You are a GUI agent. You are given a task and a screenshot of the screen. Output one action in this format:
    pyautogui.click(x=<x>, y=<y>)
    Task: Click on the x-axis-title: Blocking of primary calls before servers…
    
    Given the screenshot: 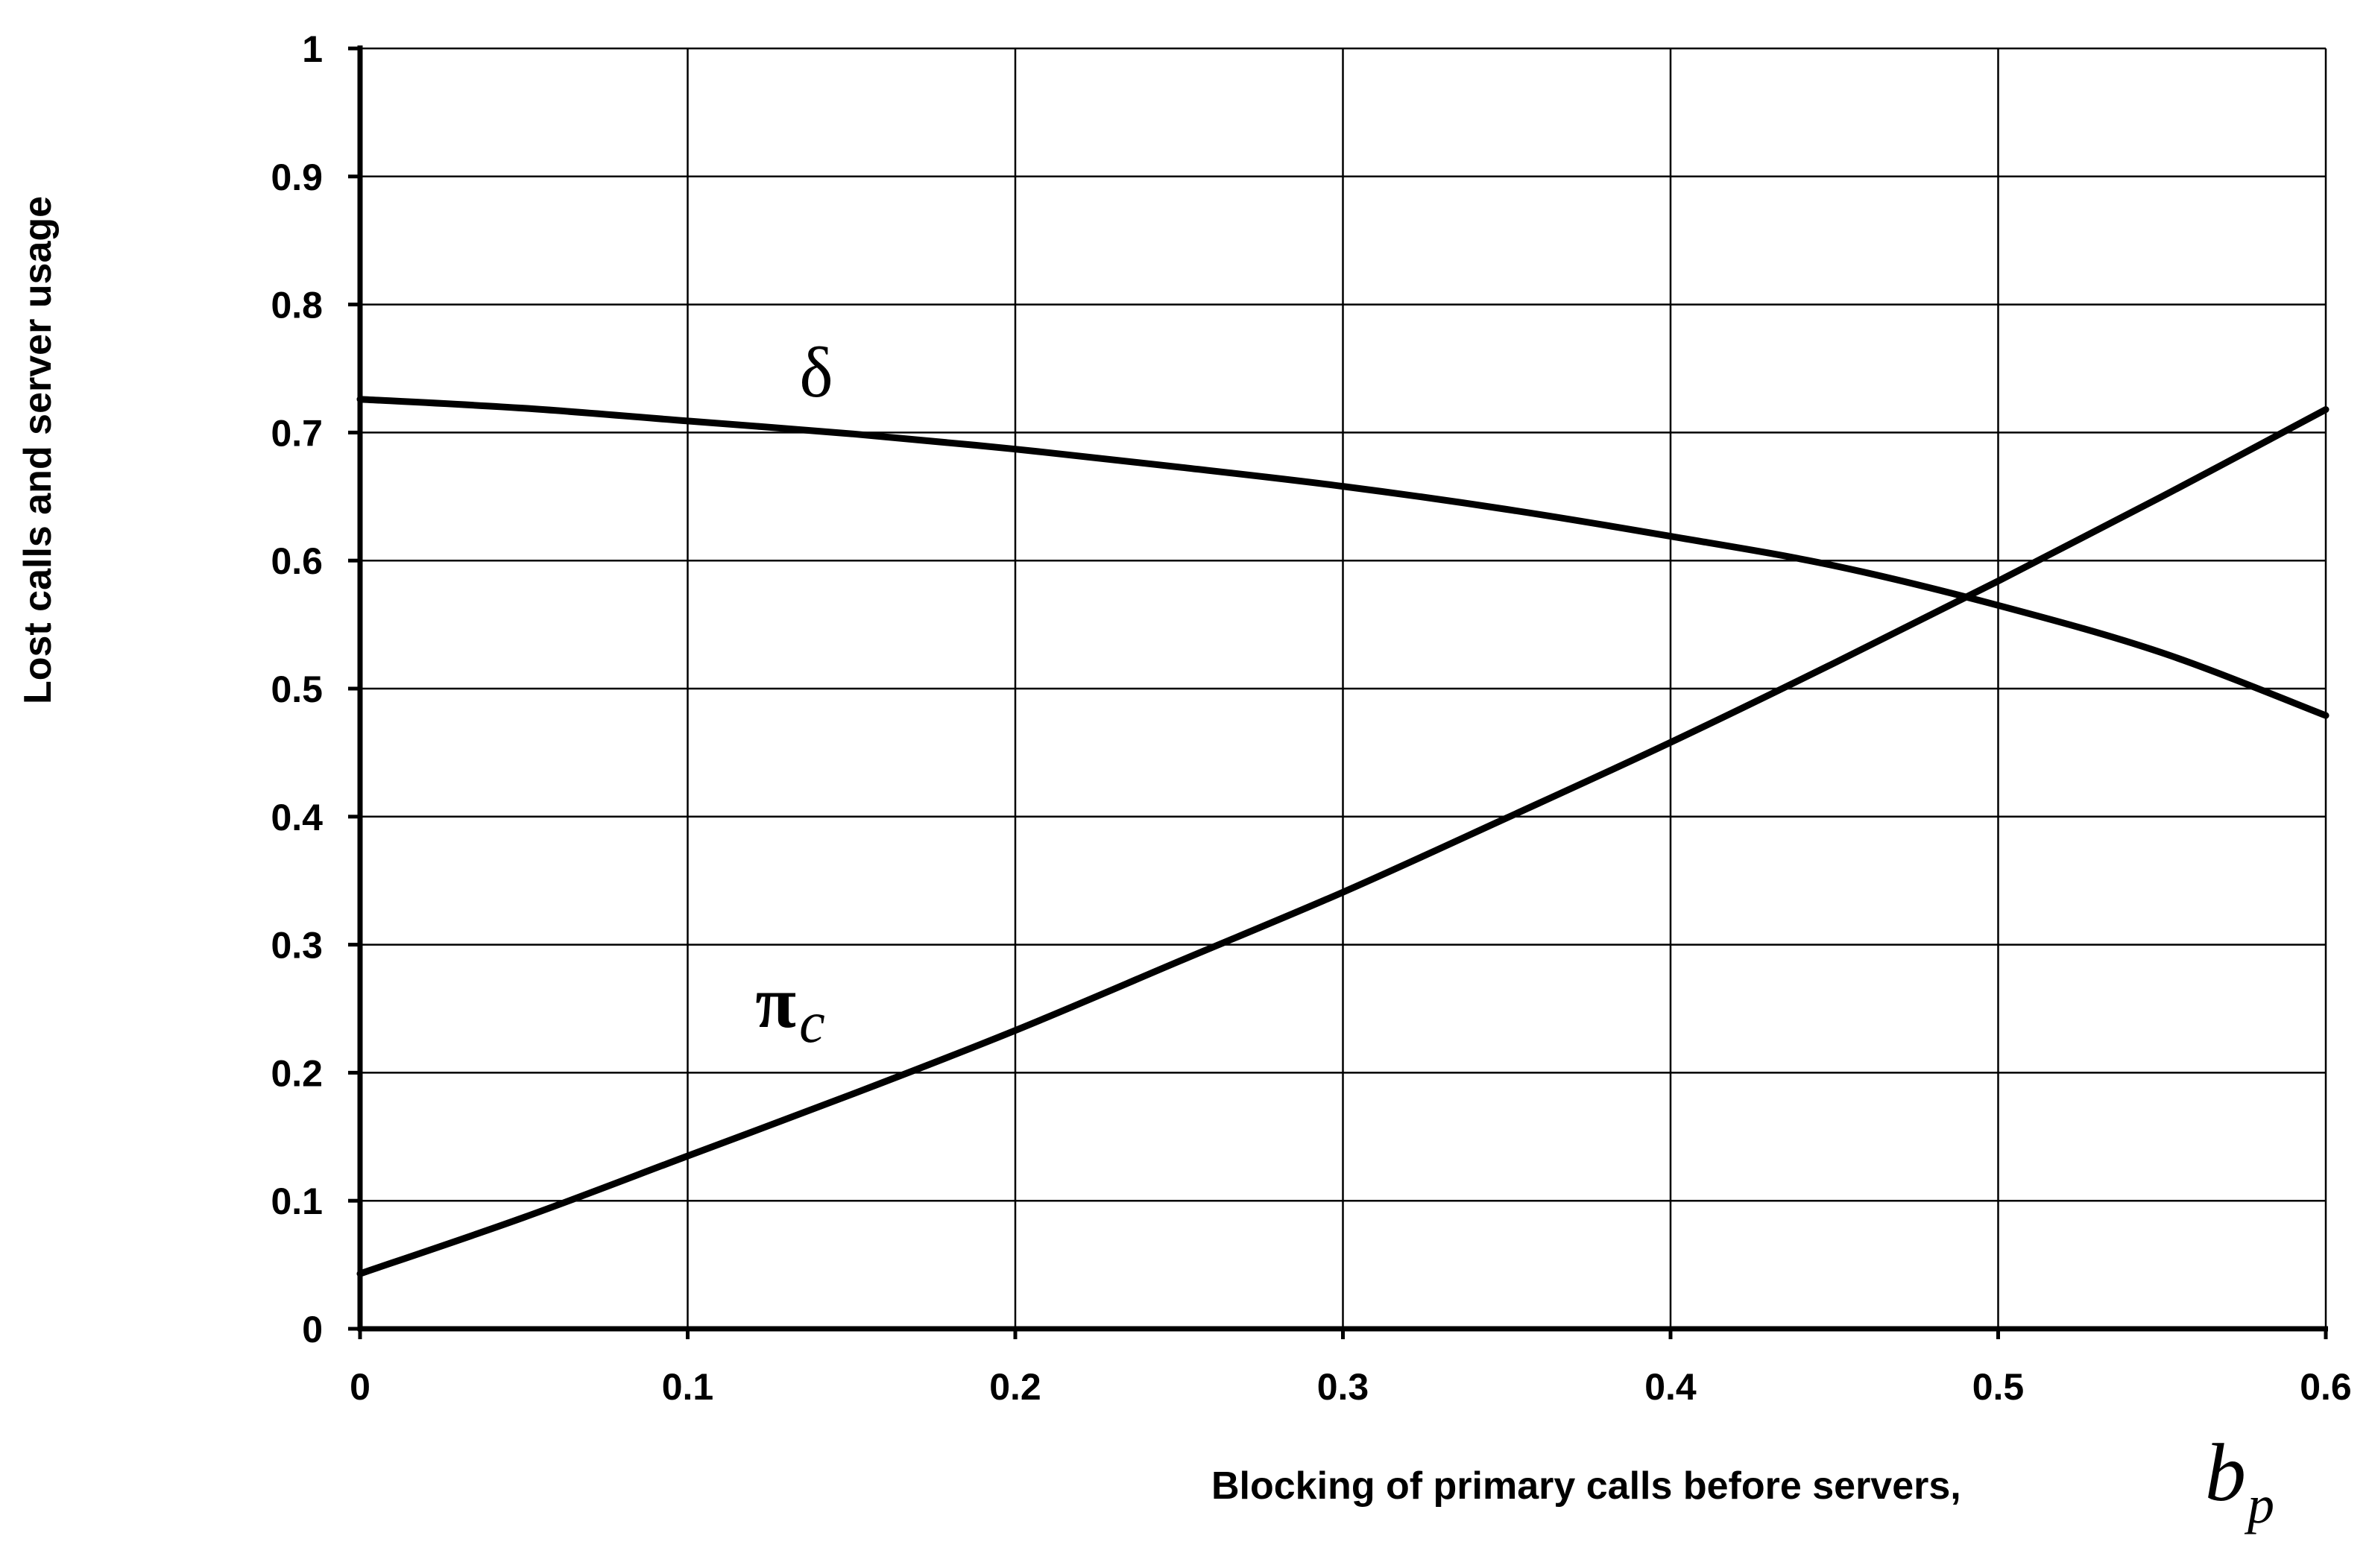 What is the action you would take?
    pyautogui.click(x=1586, y=1486)
    